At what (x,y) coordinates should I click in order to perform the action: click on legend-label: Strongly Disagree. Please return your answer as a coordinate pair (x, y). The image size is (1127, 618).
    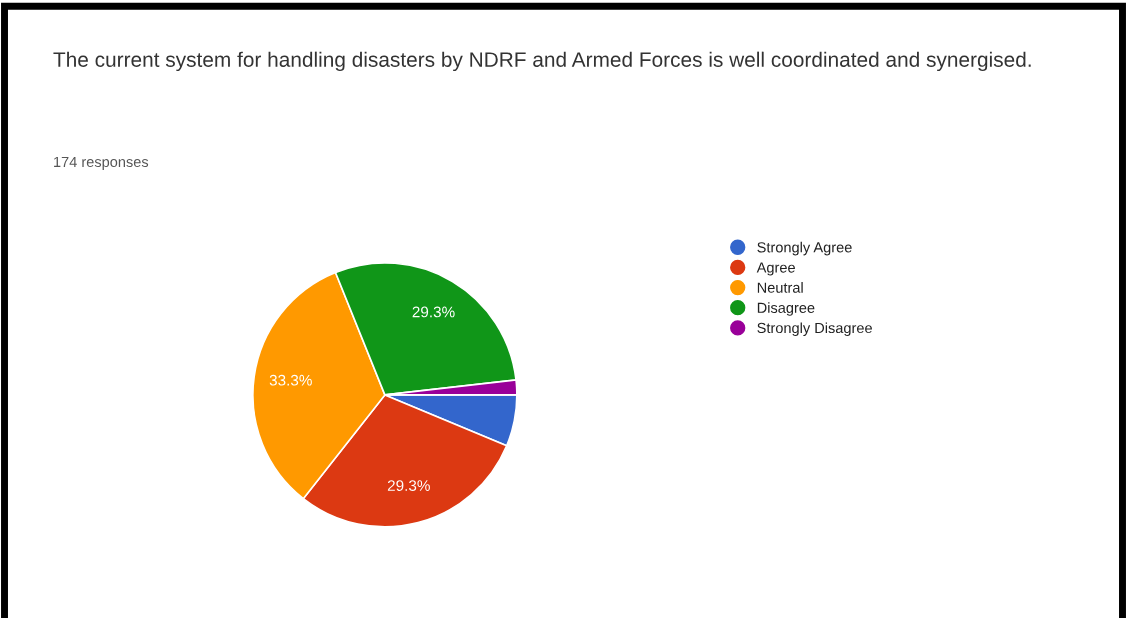
    Looking at the image, I should click on (814, 329).